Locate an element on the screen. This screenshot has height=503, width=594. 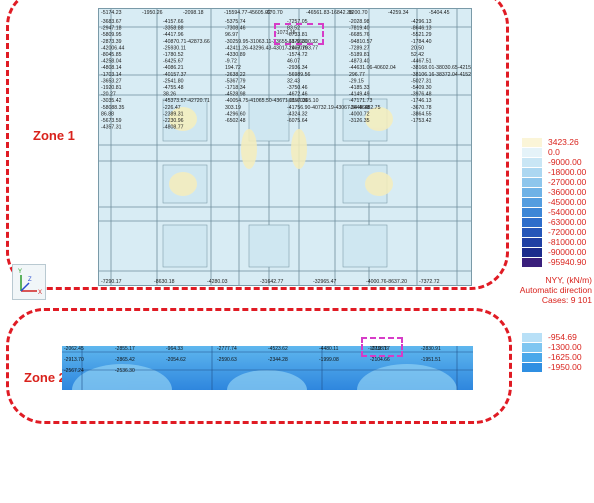
zone1-value: -3126.35 is located at coordinates (359, 121).